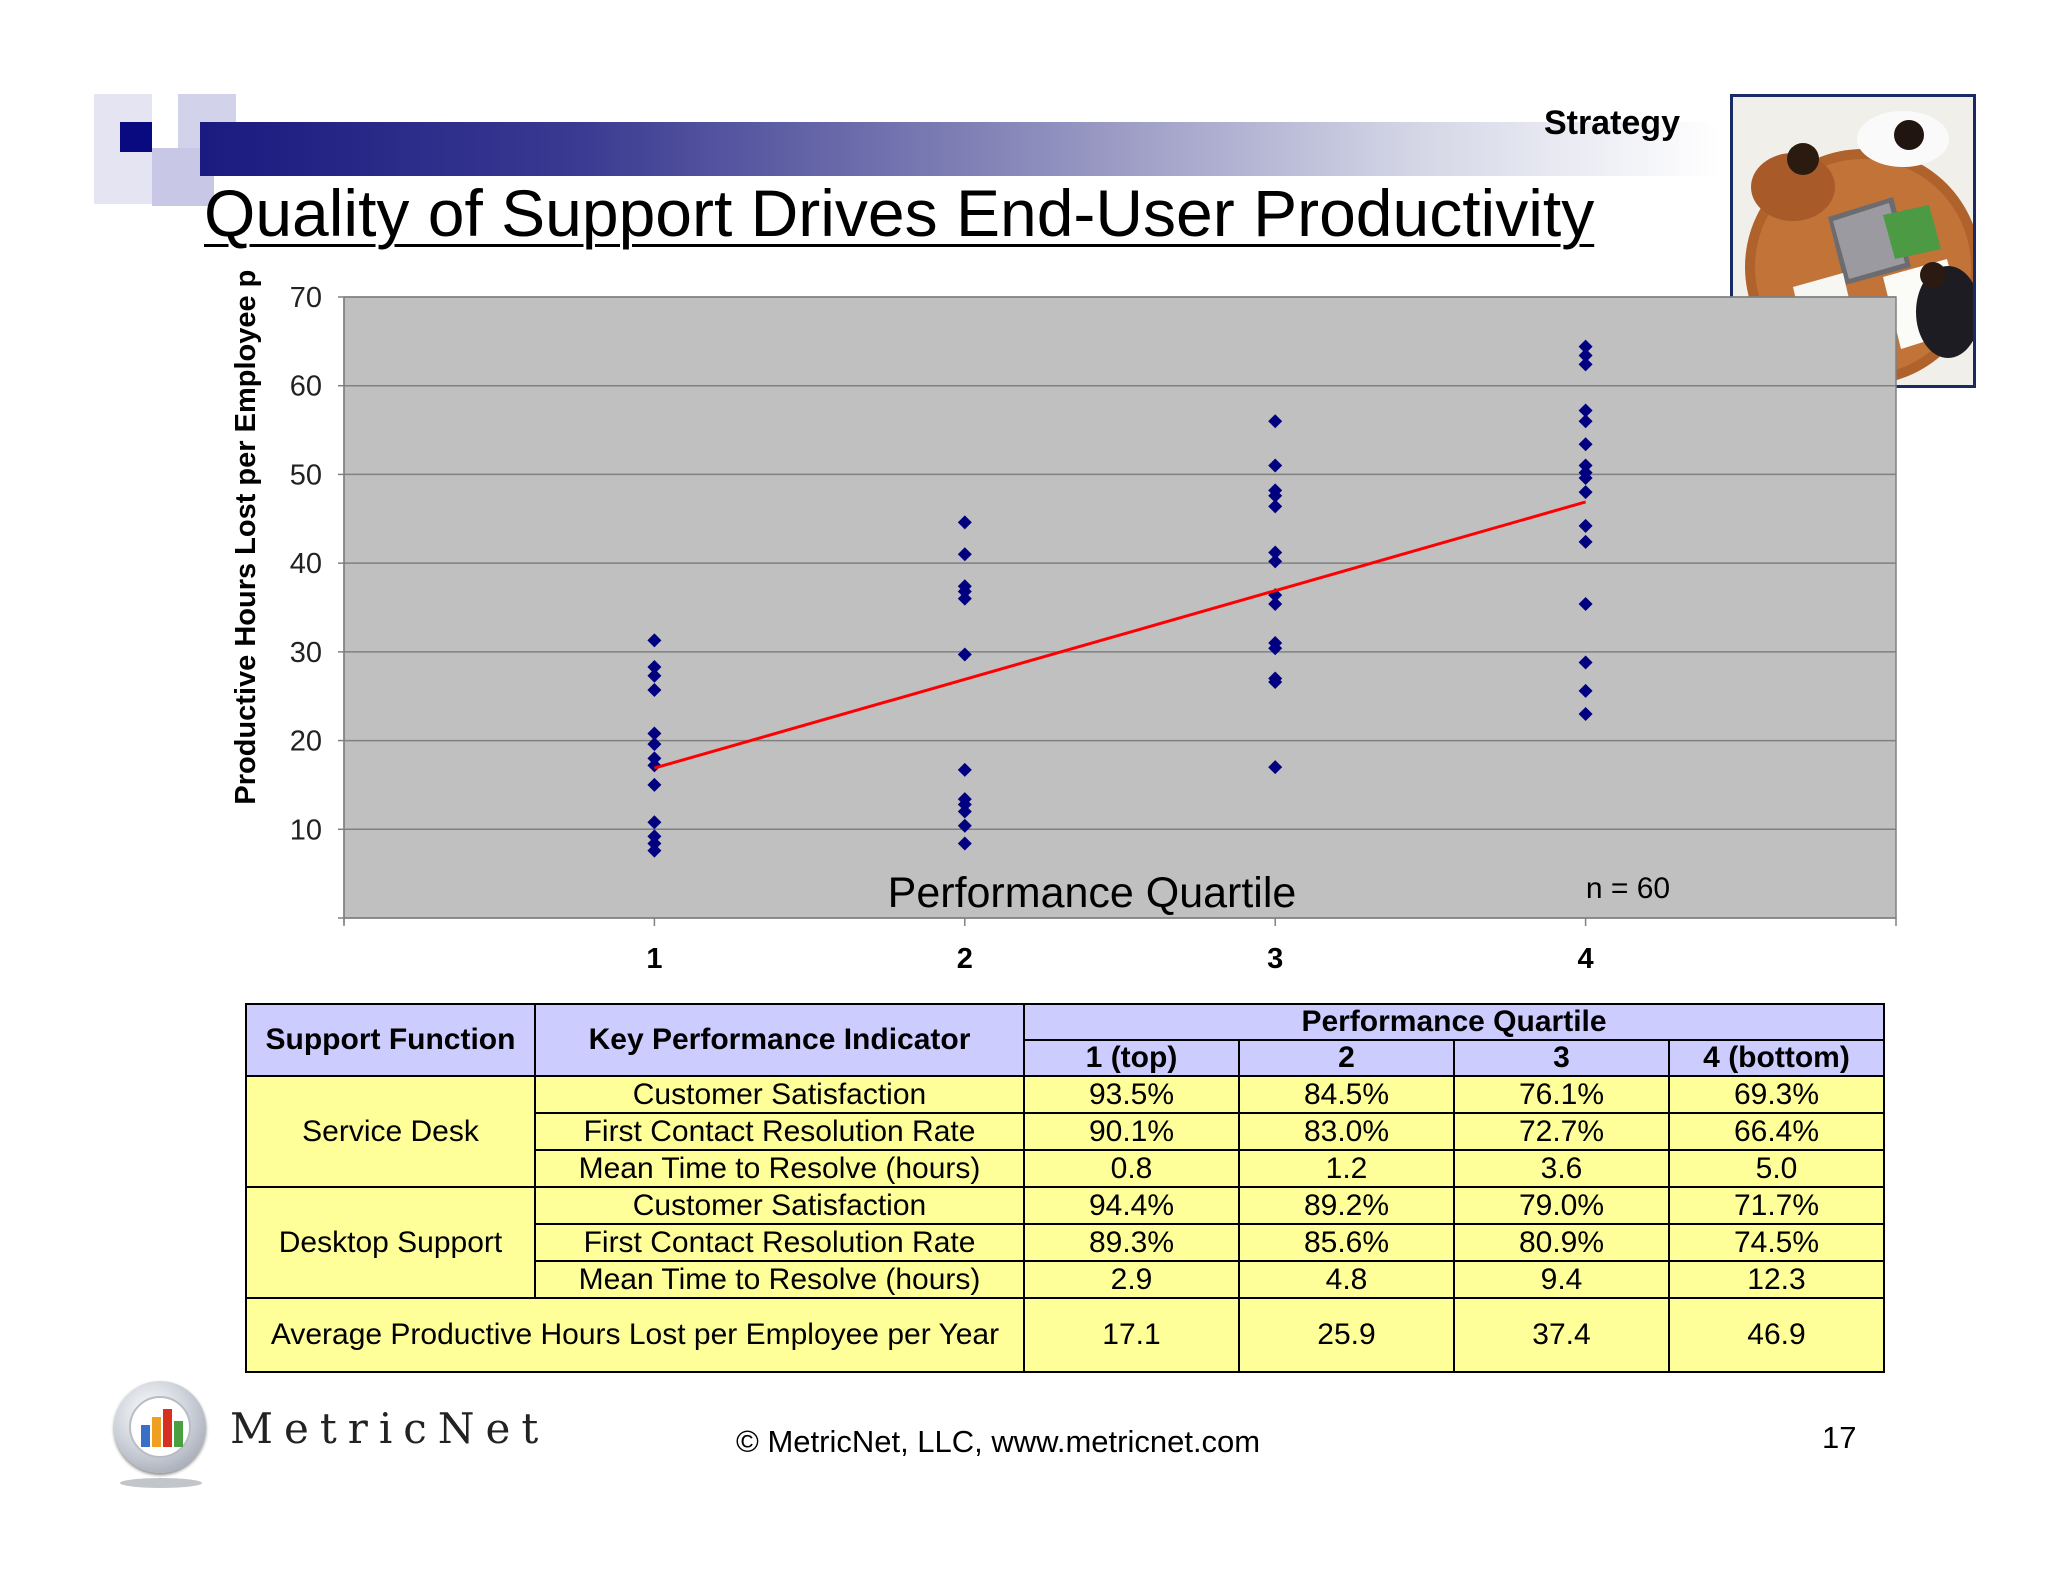 This screenshot has height=1582, width=2048. What do you see at coordinates (306, 564) in the screenshot?
I see `y-tick-label: 40` at bounding box center [306, 564].